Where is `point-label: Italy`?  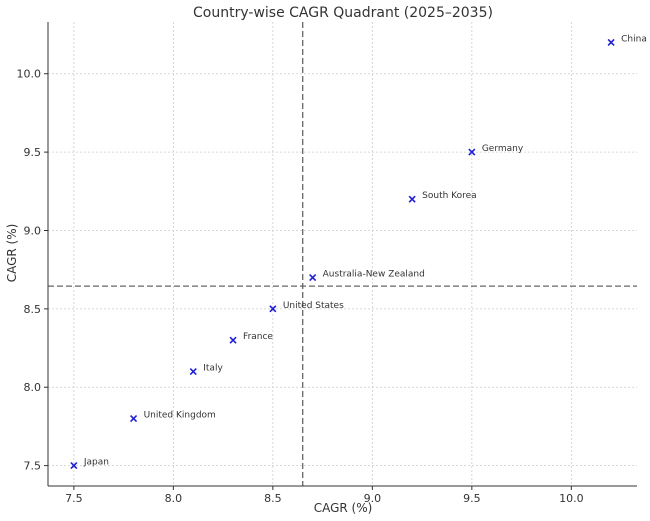
point-label: Italy is located at coordinates (213, 369).